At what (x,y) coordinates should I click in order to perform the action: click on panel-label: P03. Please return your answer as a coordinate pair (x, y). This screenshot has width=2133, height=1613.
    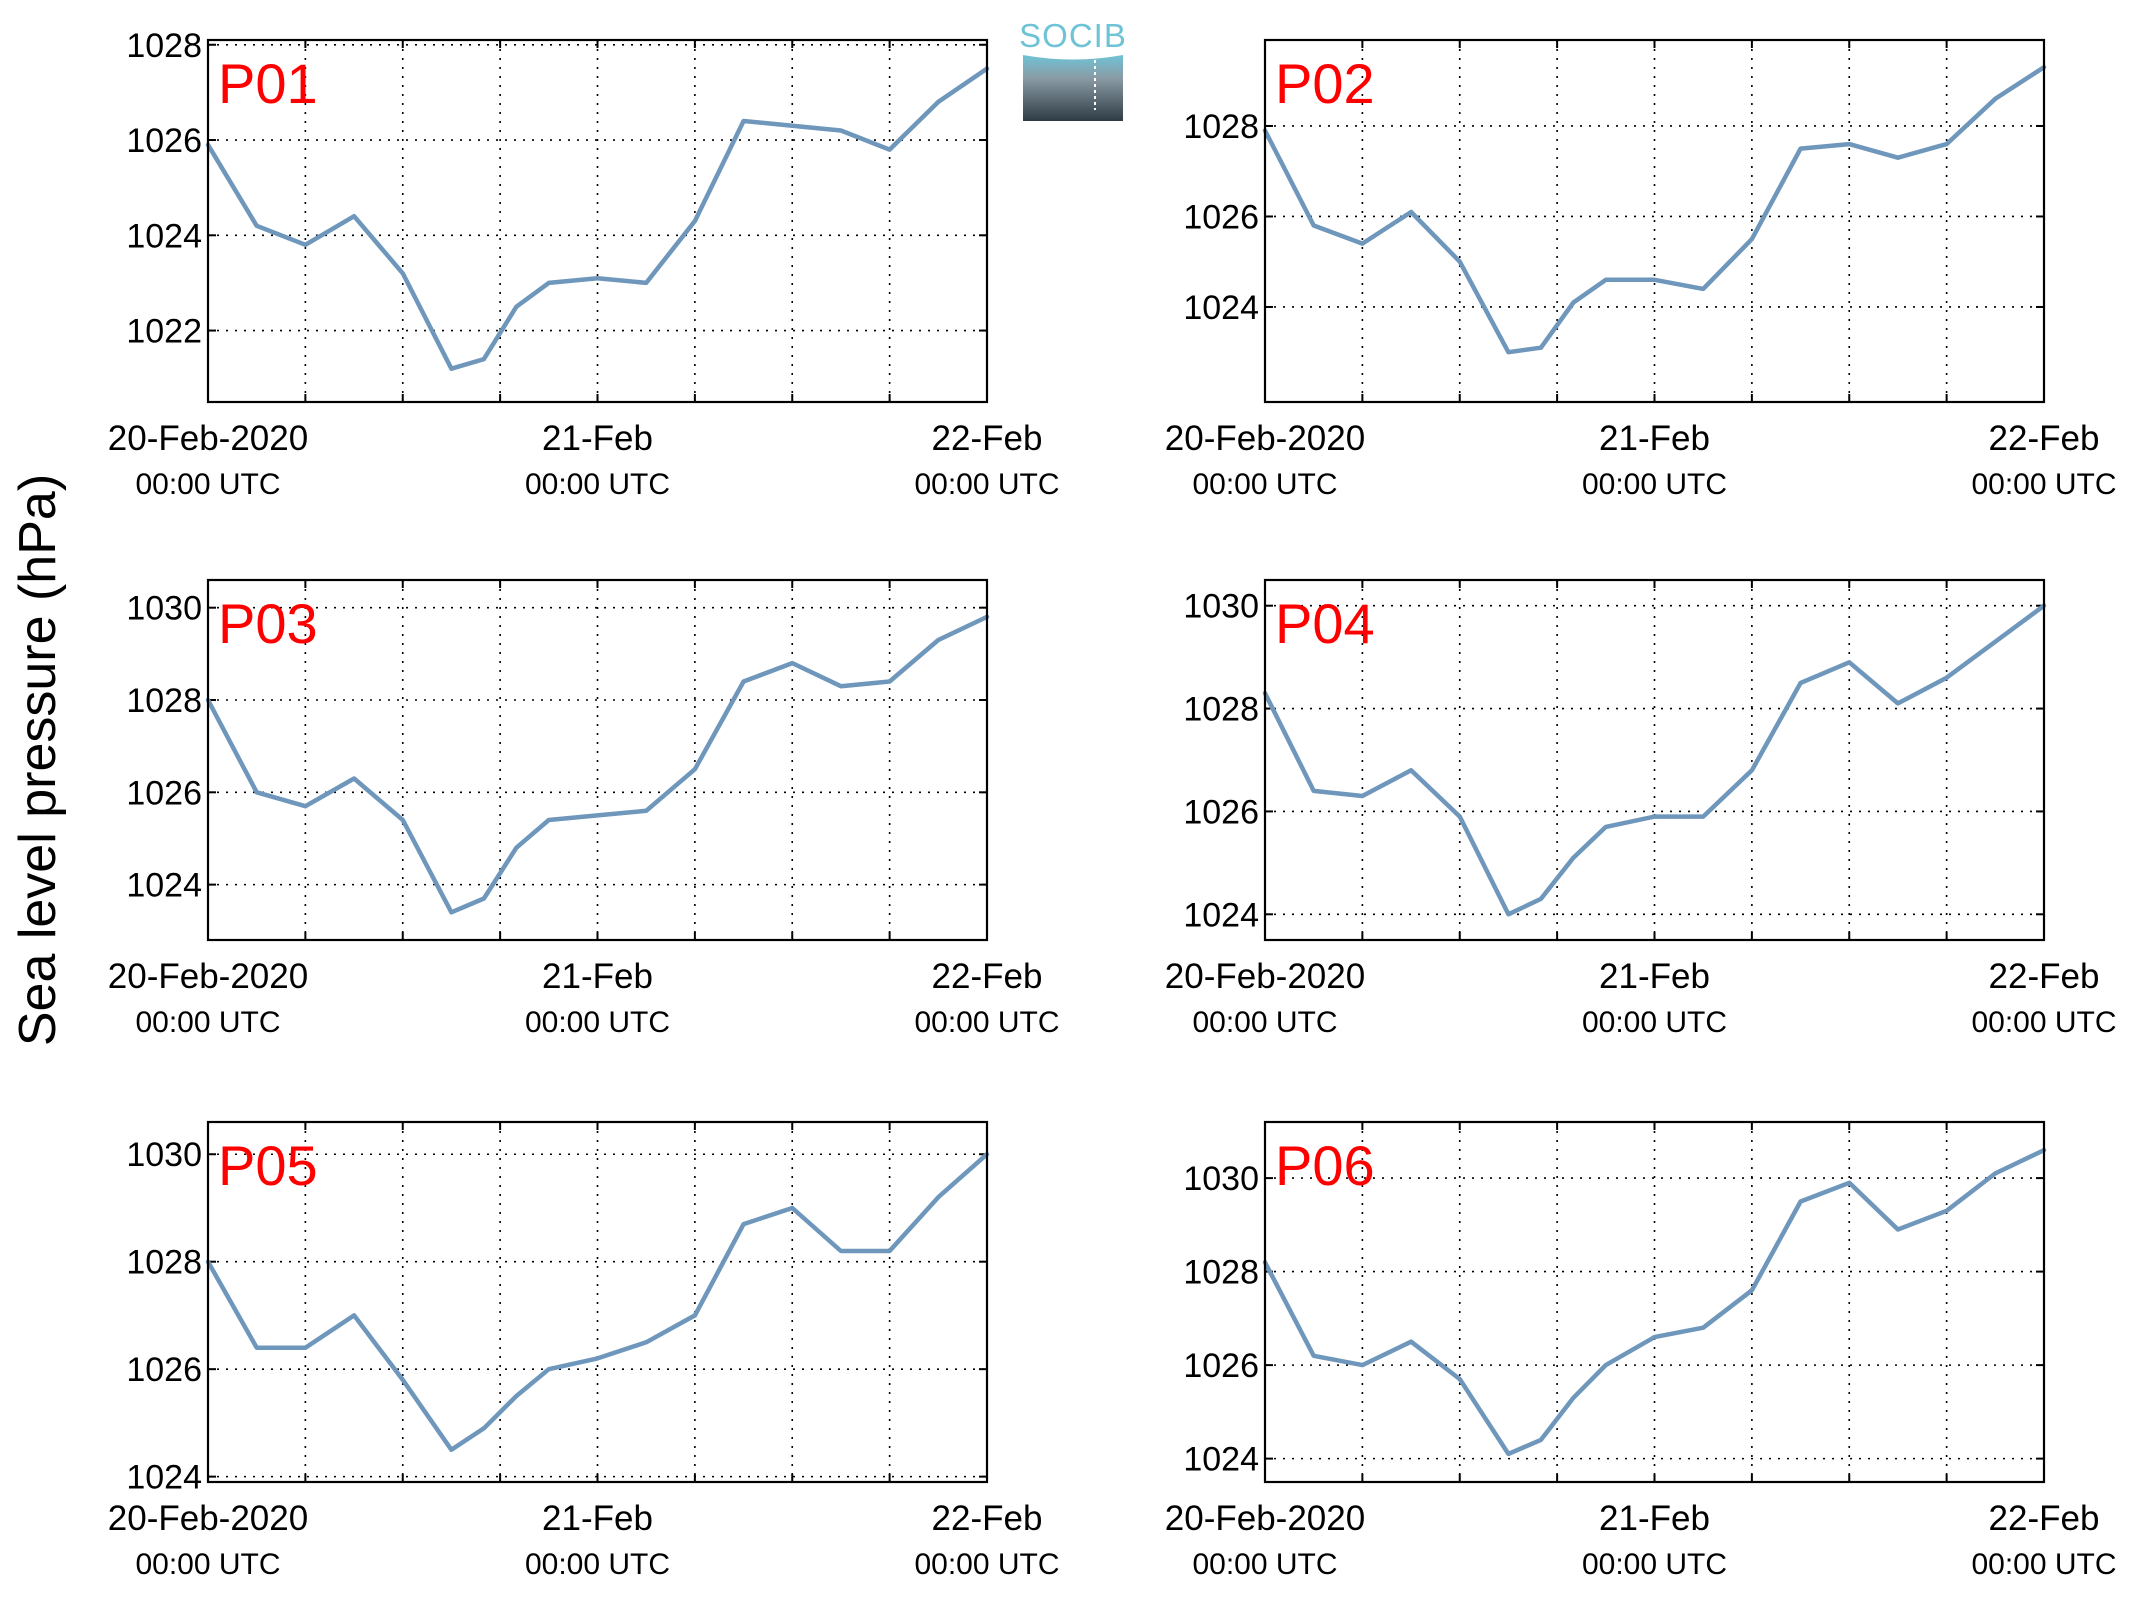
    Looking at the image, I should click on (268, 623).